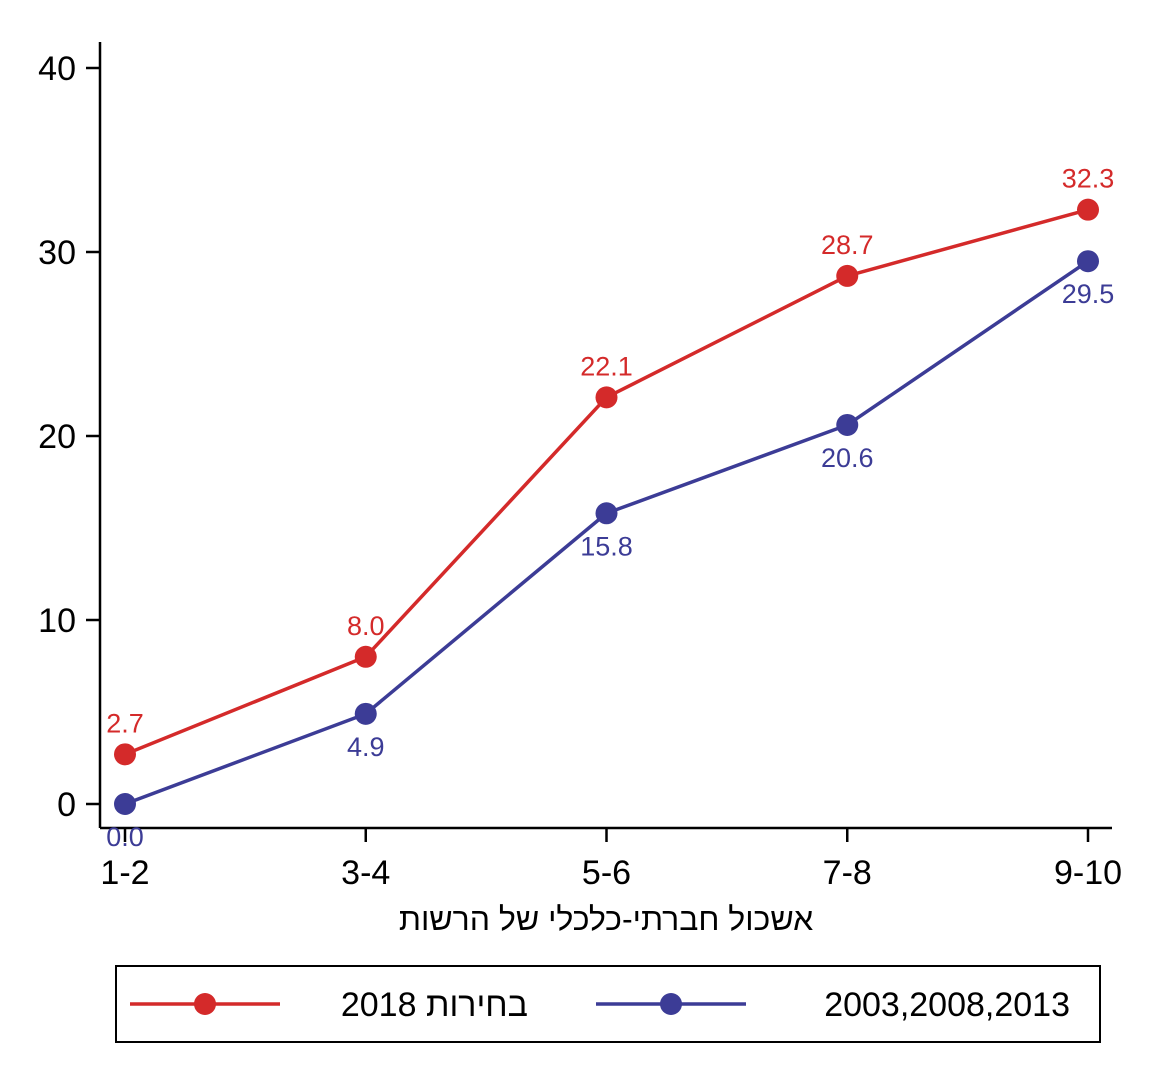 The height and width of the screenshot is (1069, 1166). I want to click on y-tick-label: 20, so click(57, 437).